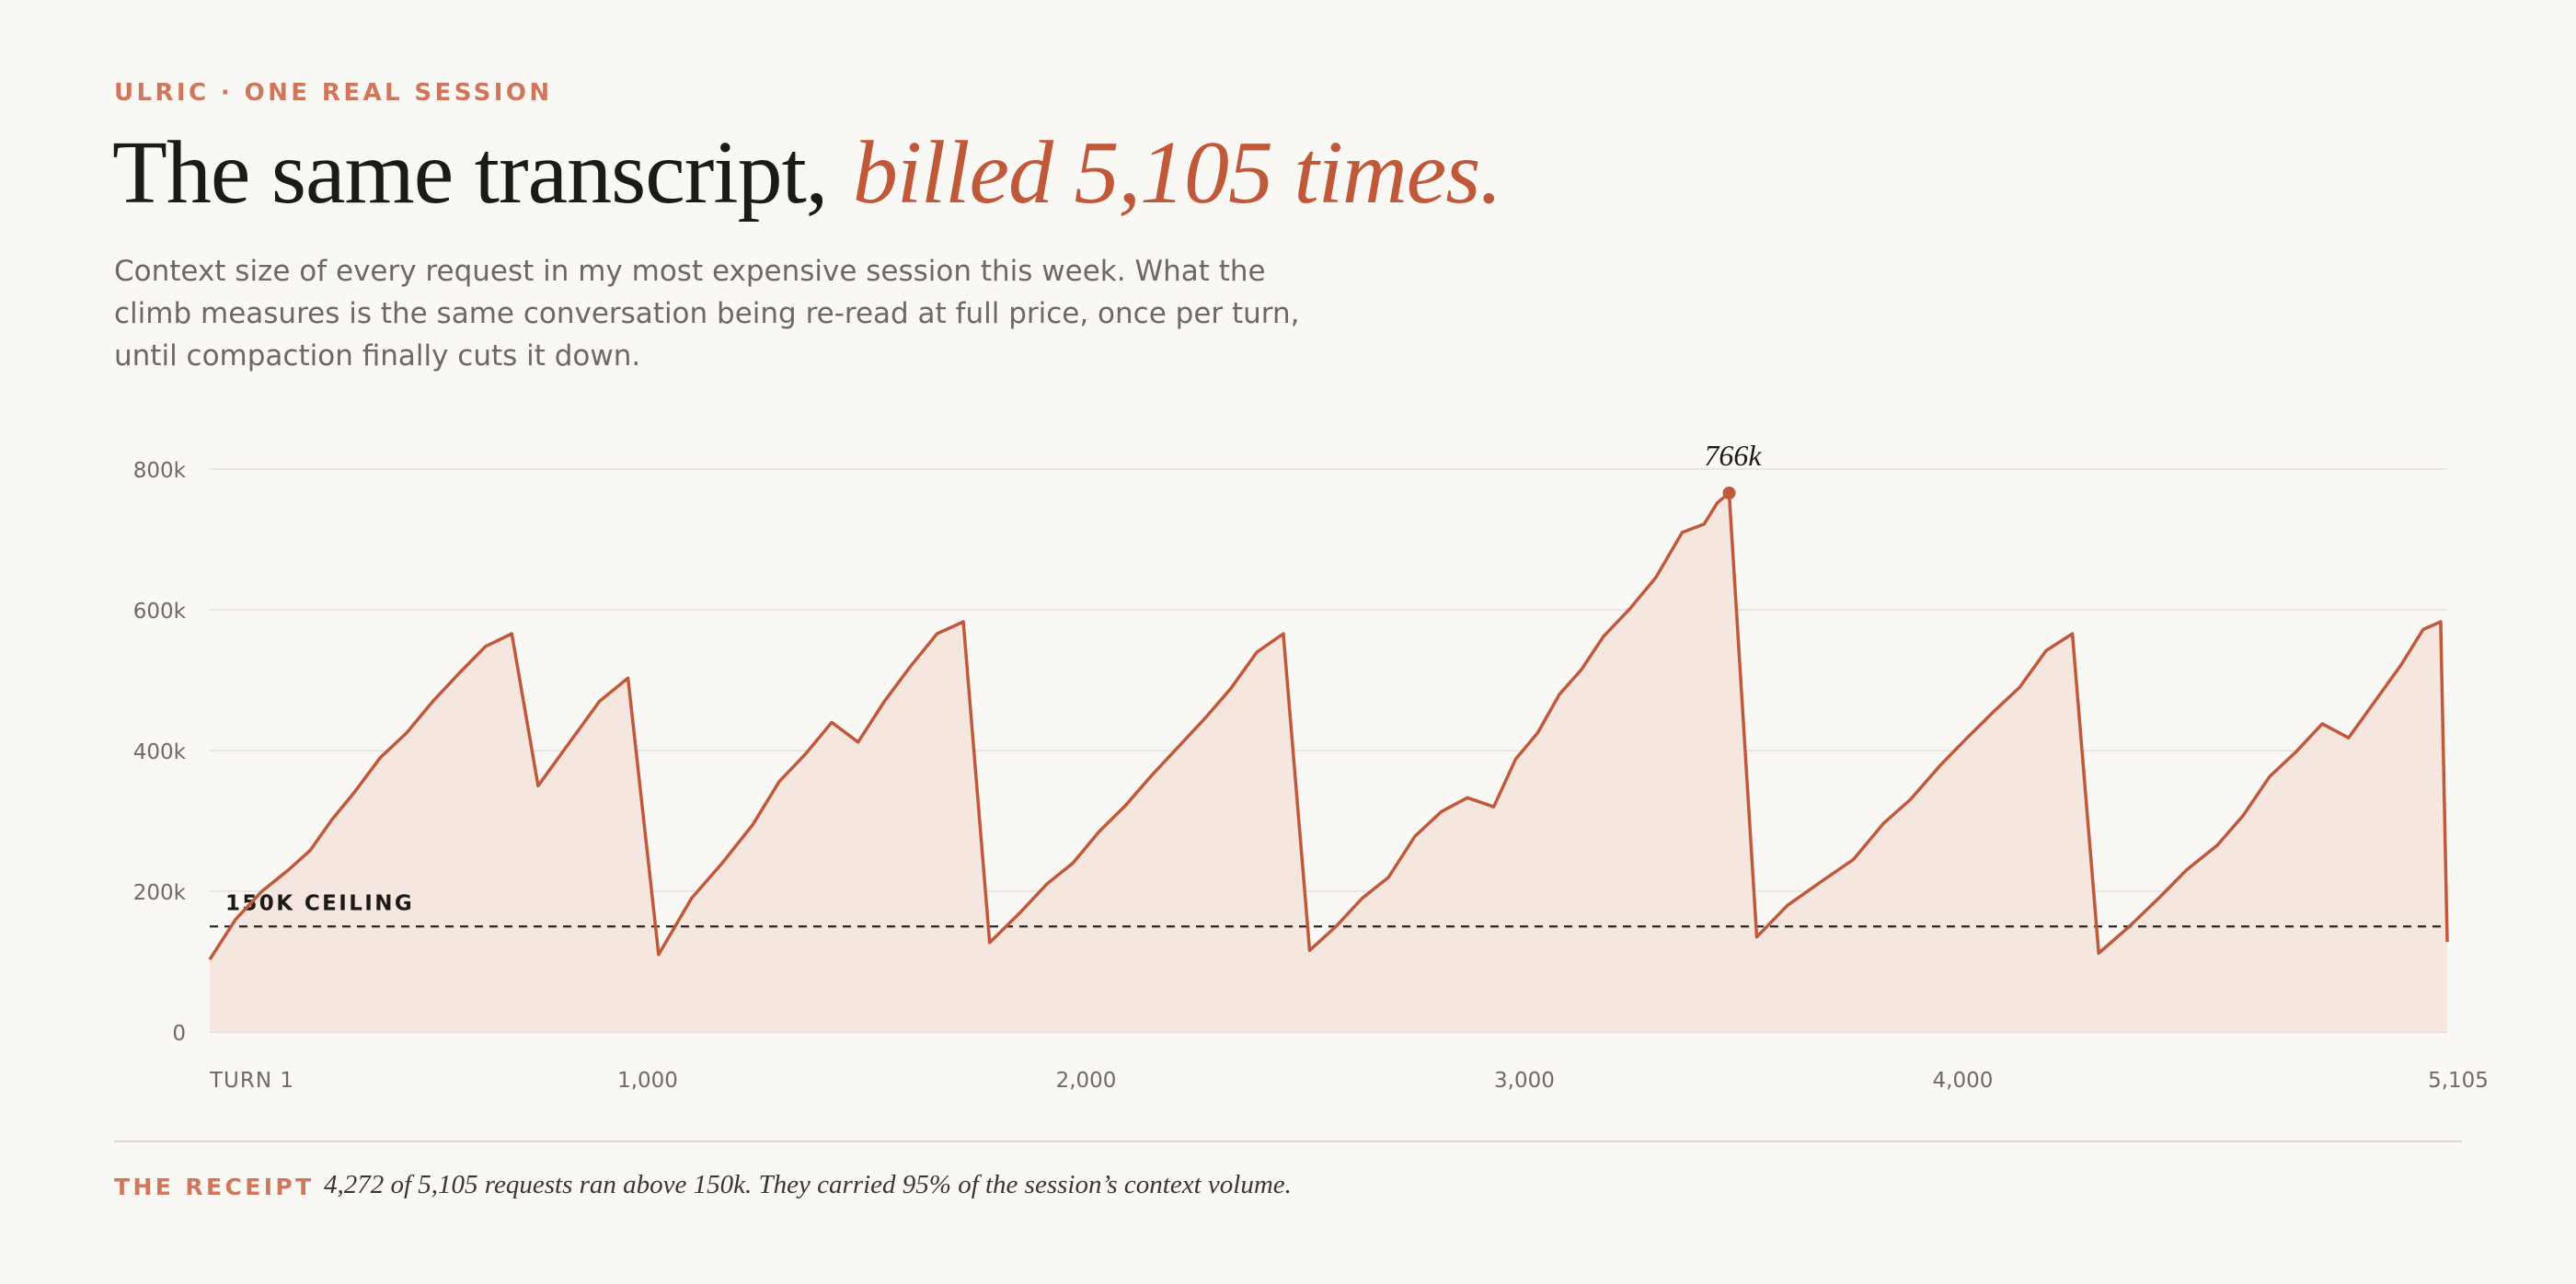 This screenshot has height=1284, width=2576. I want to click on x-tick-label: TURN 1, so click(252, 1081).